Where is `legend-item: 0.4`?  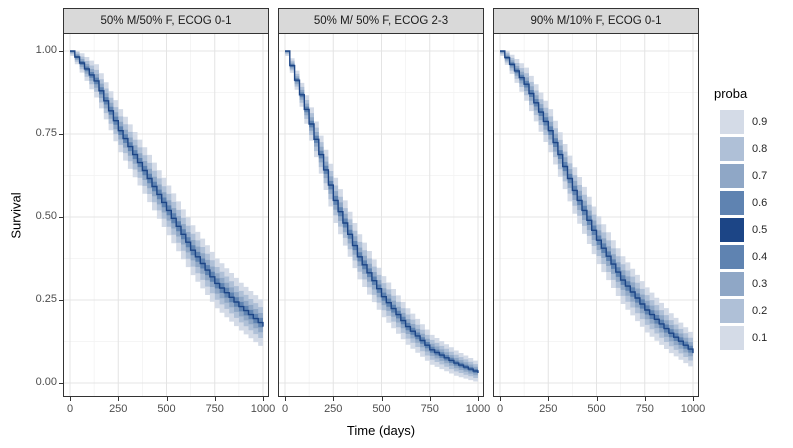 legend-item: 0.4 is located at coordinates (752, 257).